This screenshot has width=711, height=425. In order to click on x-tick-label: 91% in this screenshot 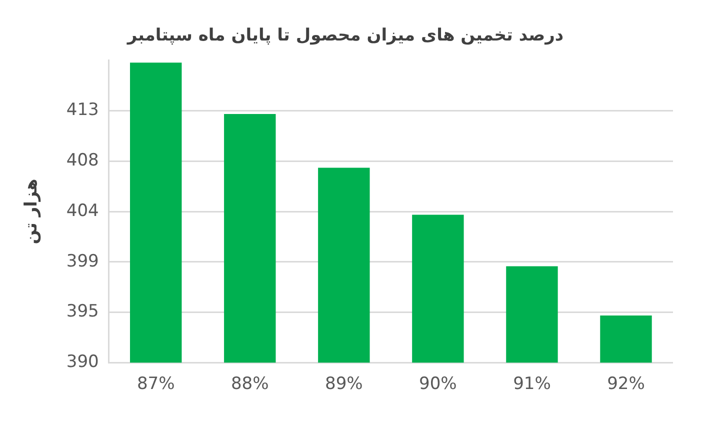, I will do `click(532, 384)`.